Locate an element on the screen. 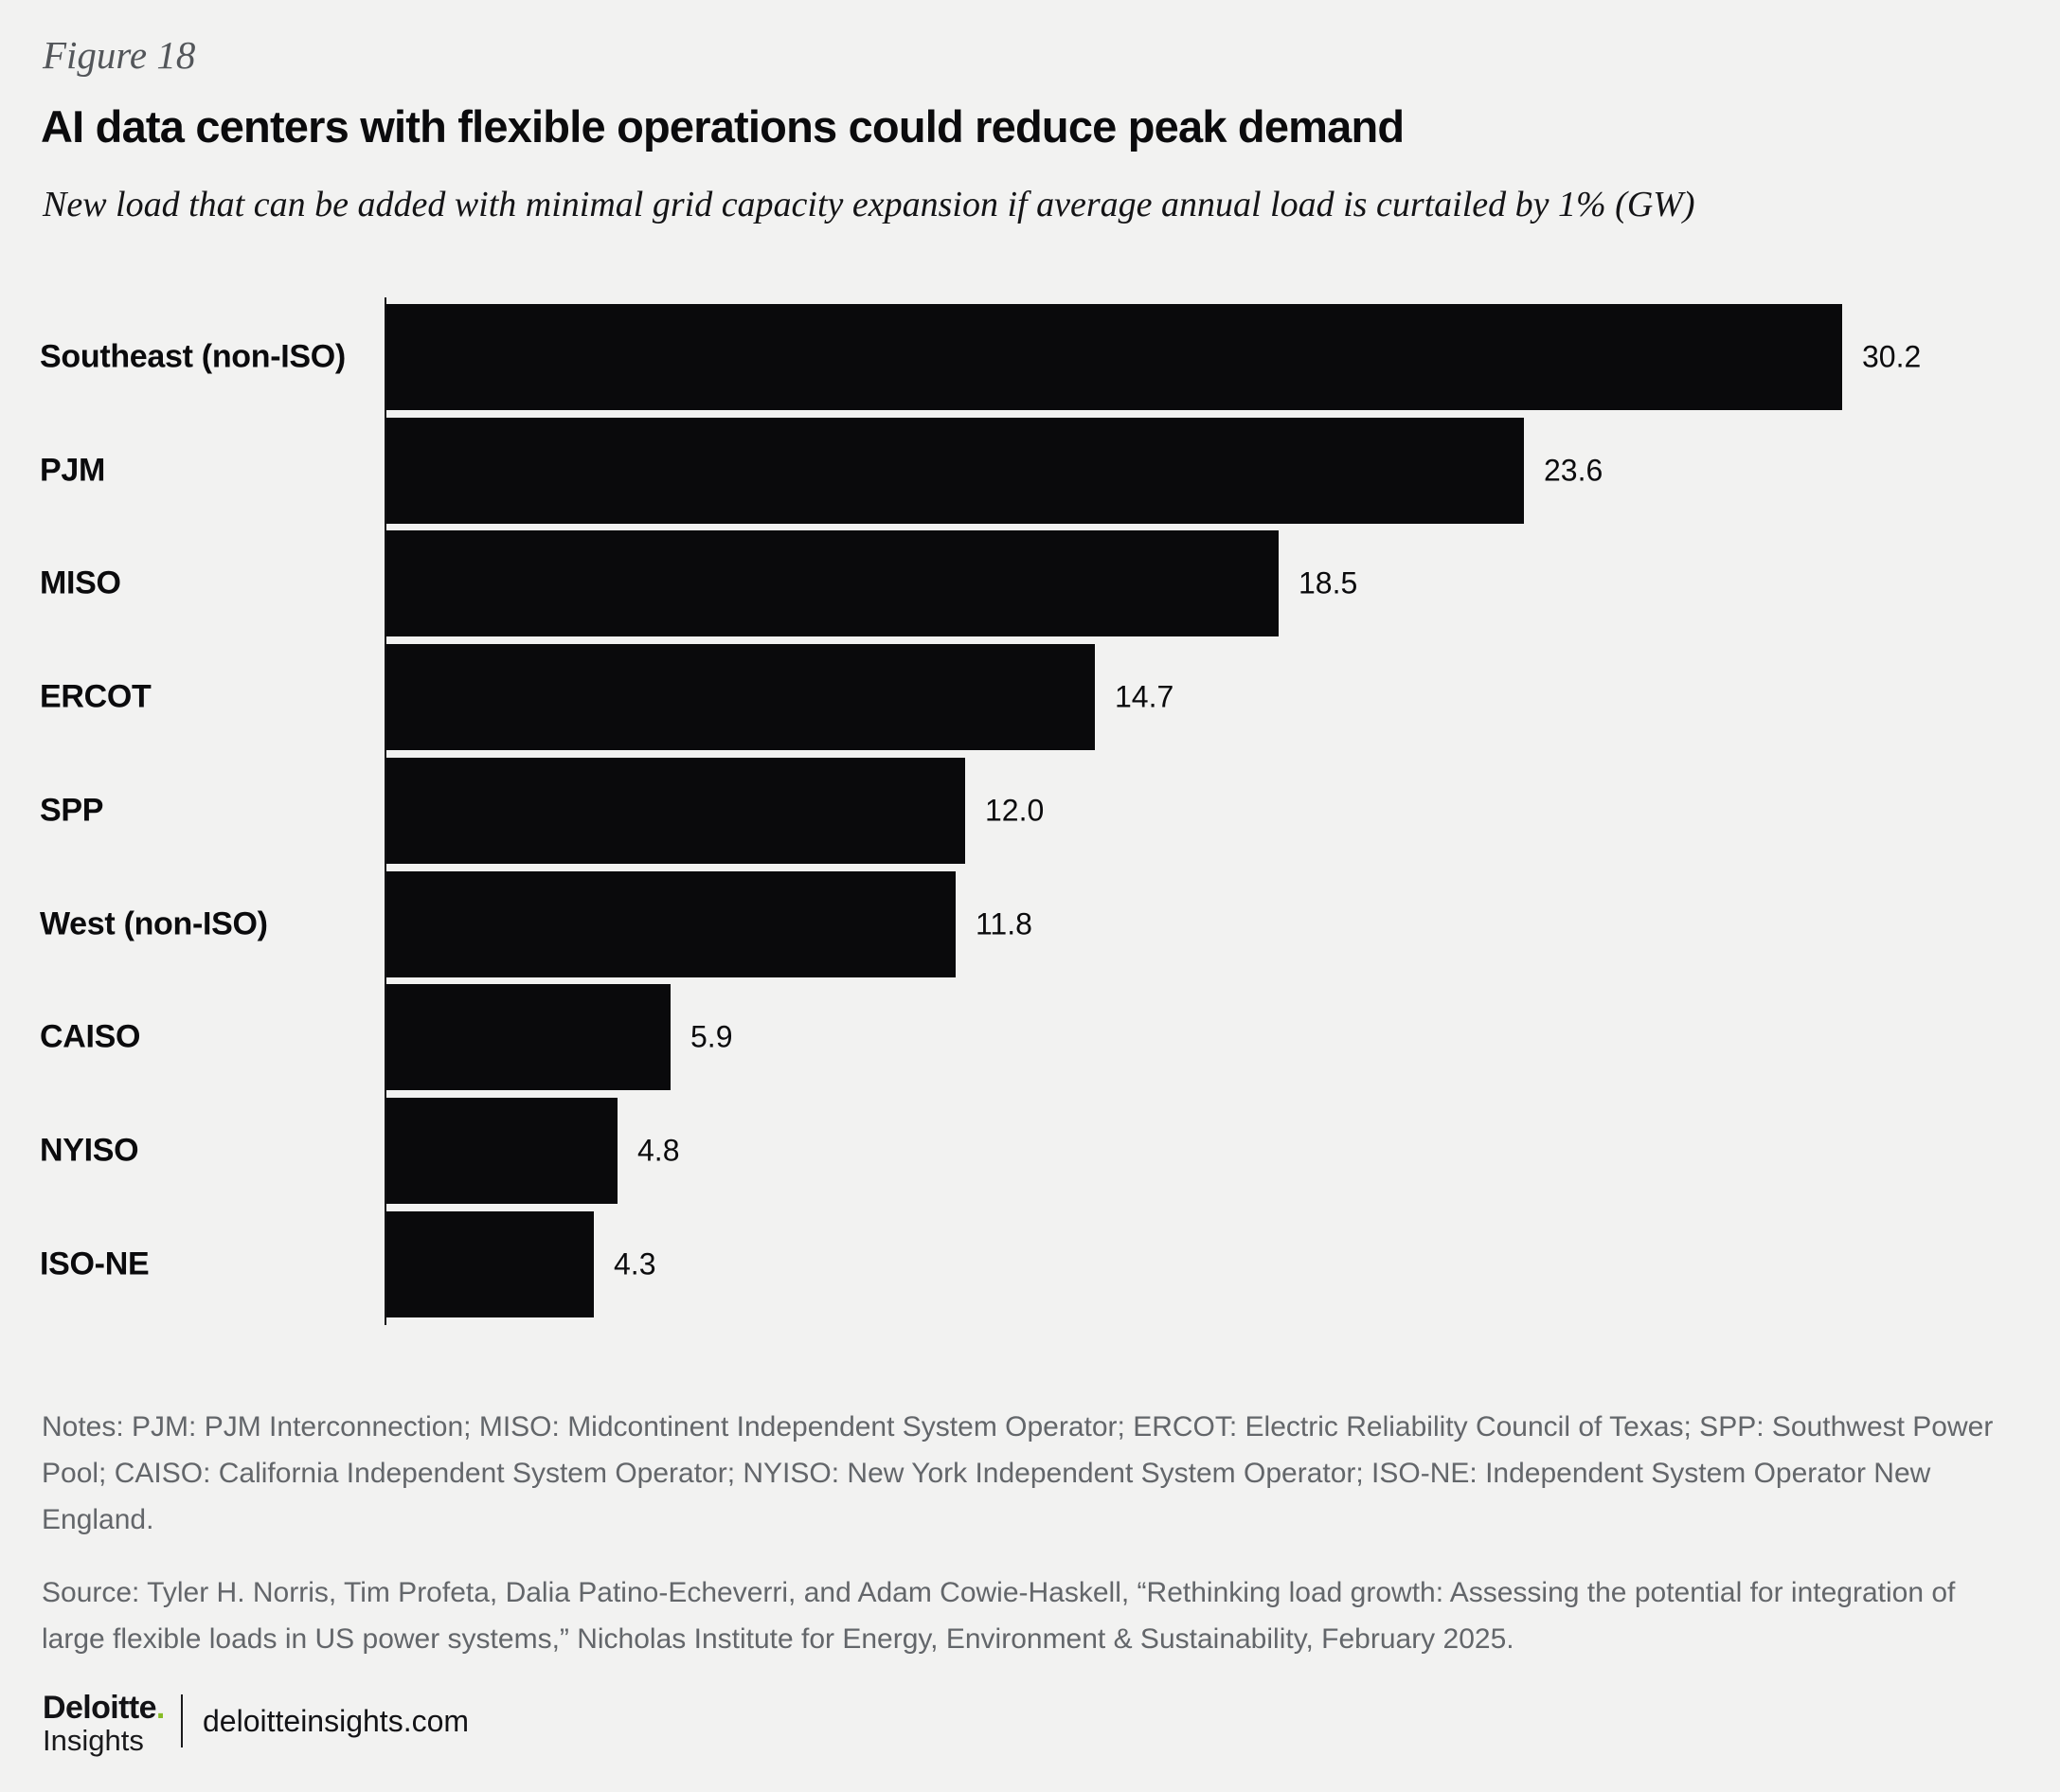  value-label: 18.5 is located at coordinates (1329, 582).